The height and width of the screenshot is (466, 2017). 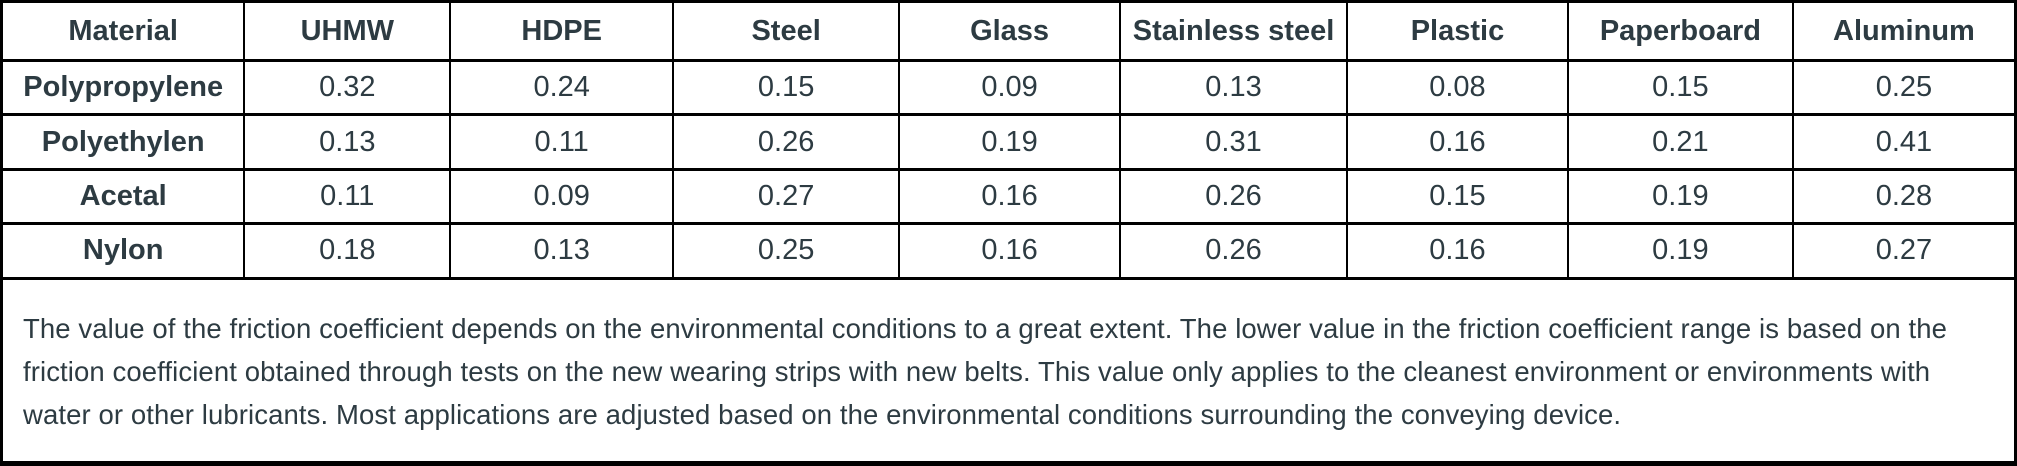 What do you see at coordinates (123, 196) in the screenshot?
I see `material-label: Acetal` at bounding box center [123, 196].